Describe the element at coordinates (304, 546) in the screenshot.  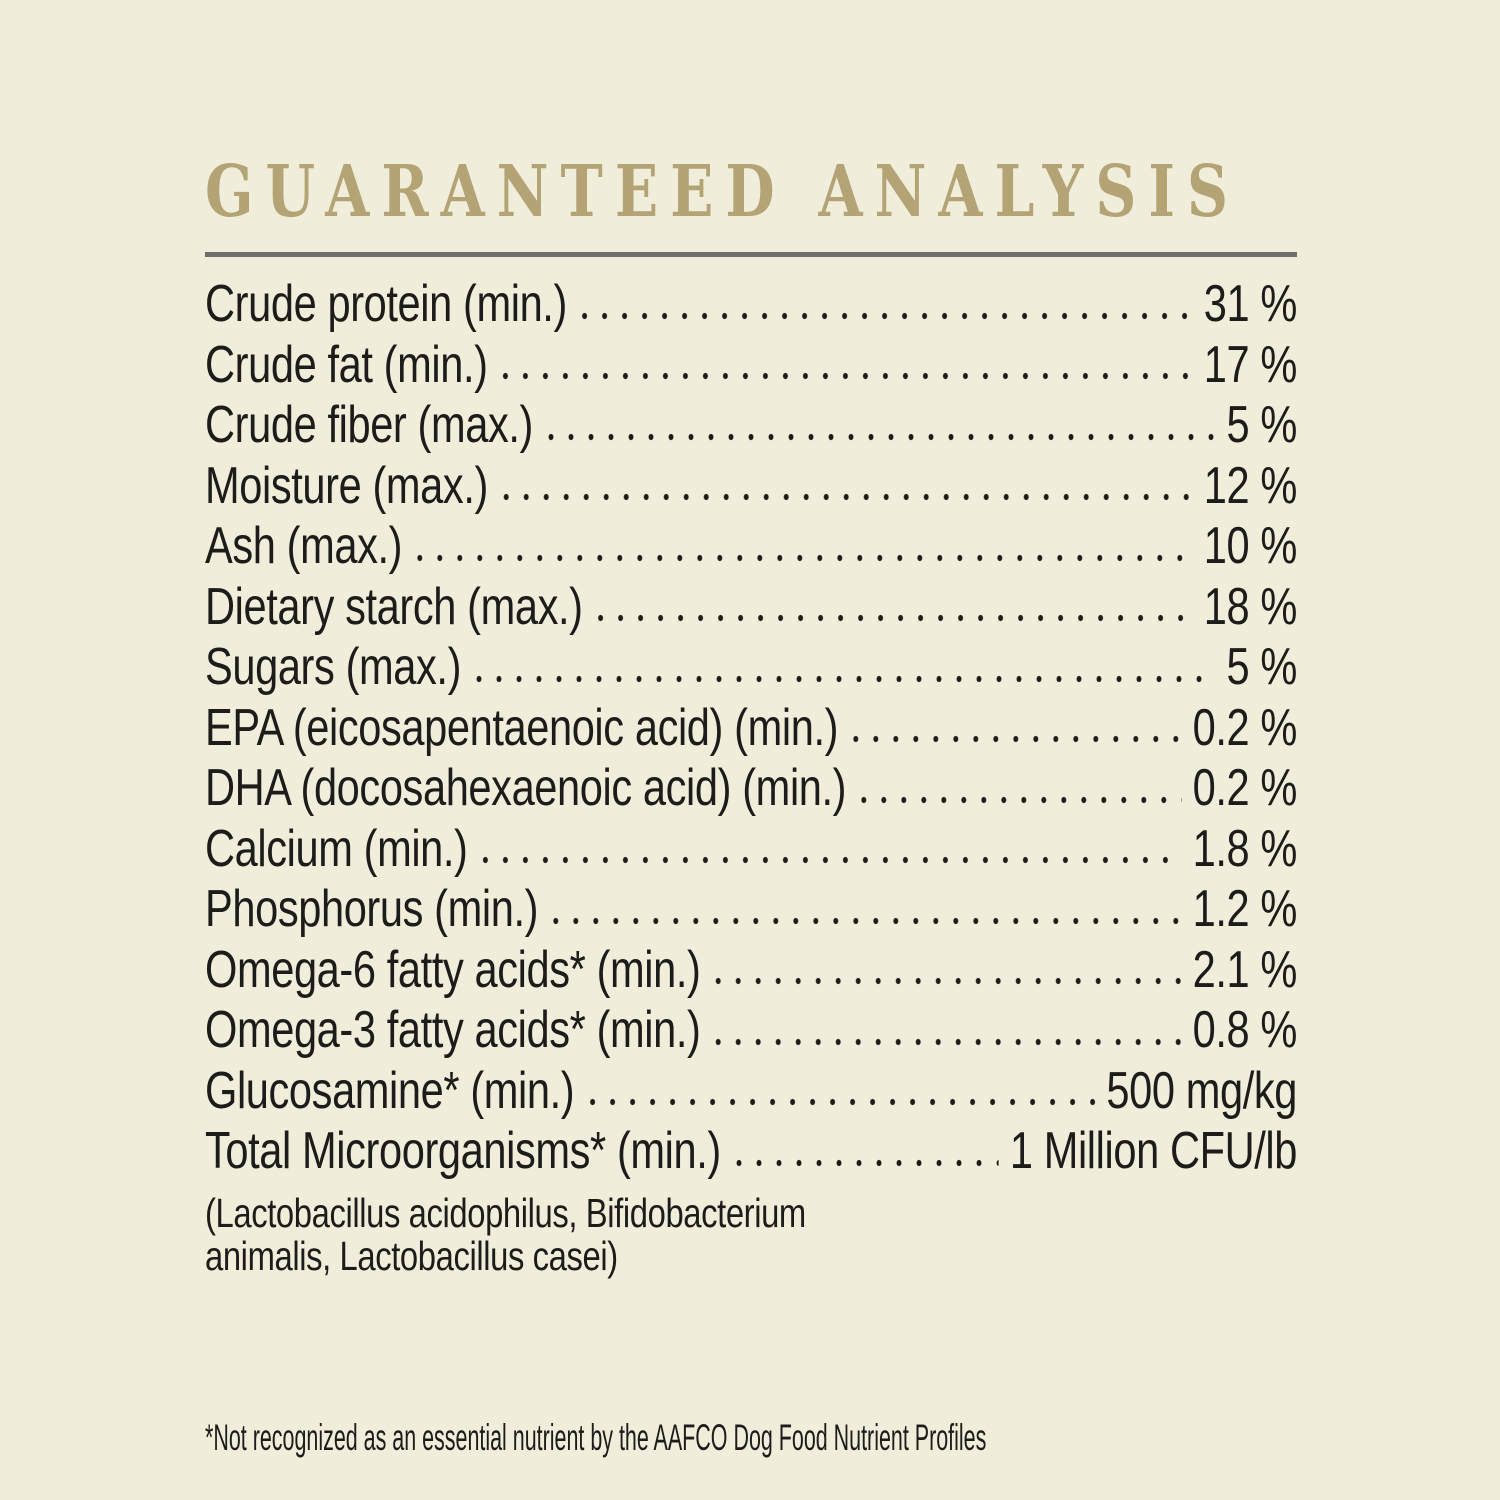
I see `nutrient-label: Ash (max.)` at that location.